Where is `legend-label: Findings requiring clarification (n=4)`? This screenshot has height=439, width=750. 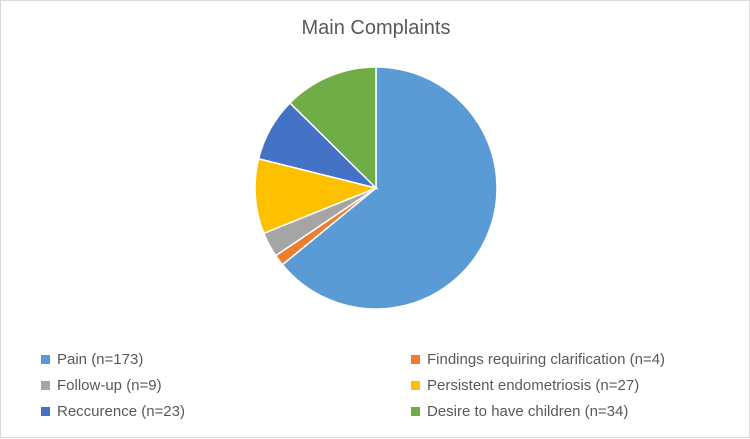
legend-label: Findings requiring clarification (n=4) is located at coordinates (546, 359).